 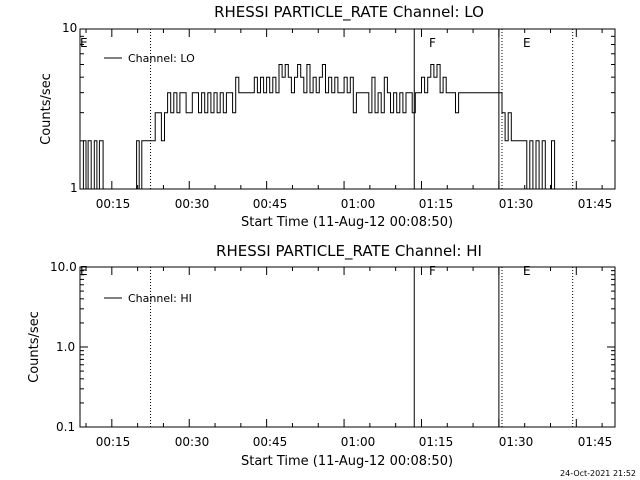 I want to click on panel-hi-xtick-label-0115: 01:15, so click(x=436, y=442).